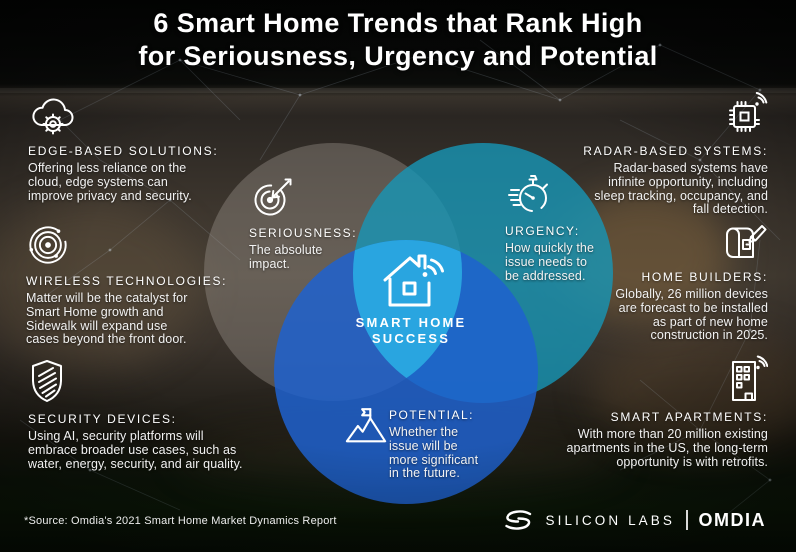 Image resolution: width=796 pixels, height=552 pixels. What do you see at coordinates (750, 378) in the screenshot?
I see `smart-apartment-icon` at bounding box center [750, 378].